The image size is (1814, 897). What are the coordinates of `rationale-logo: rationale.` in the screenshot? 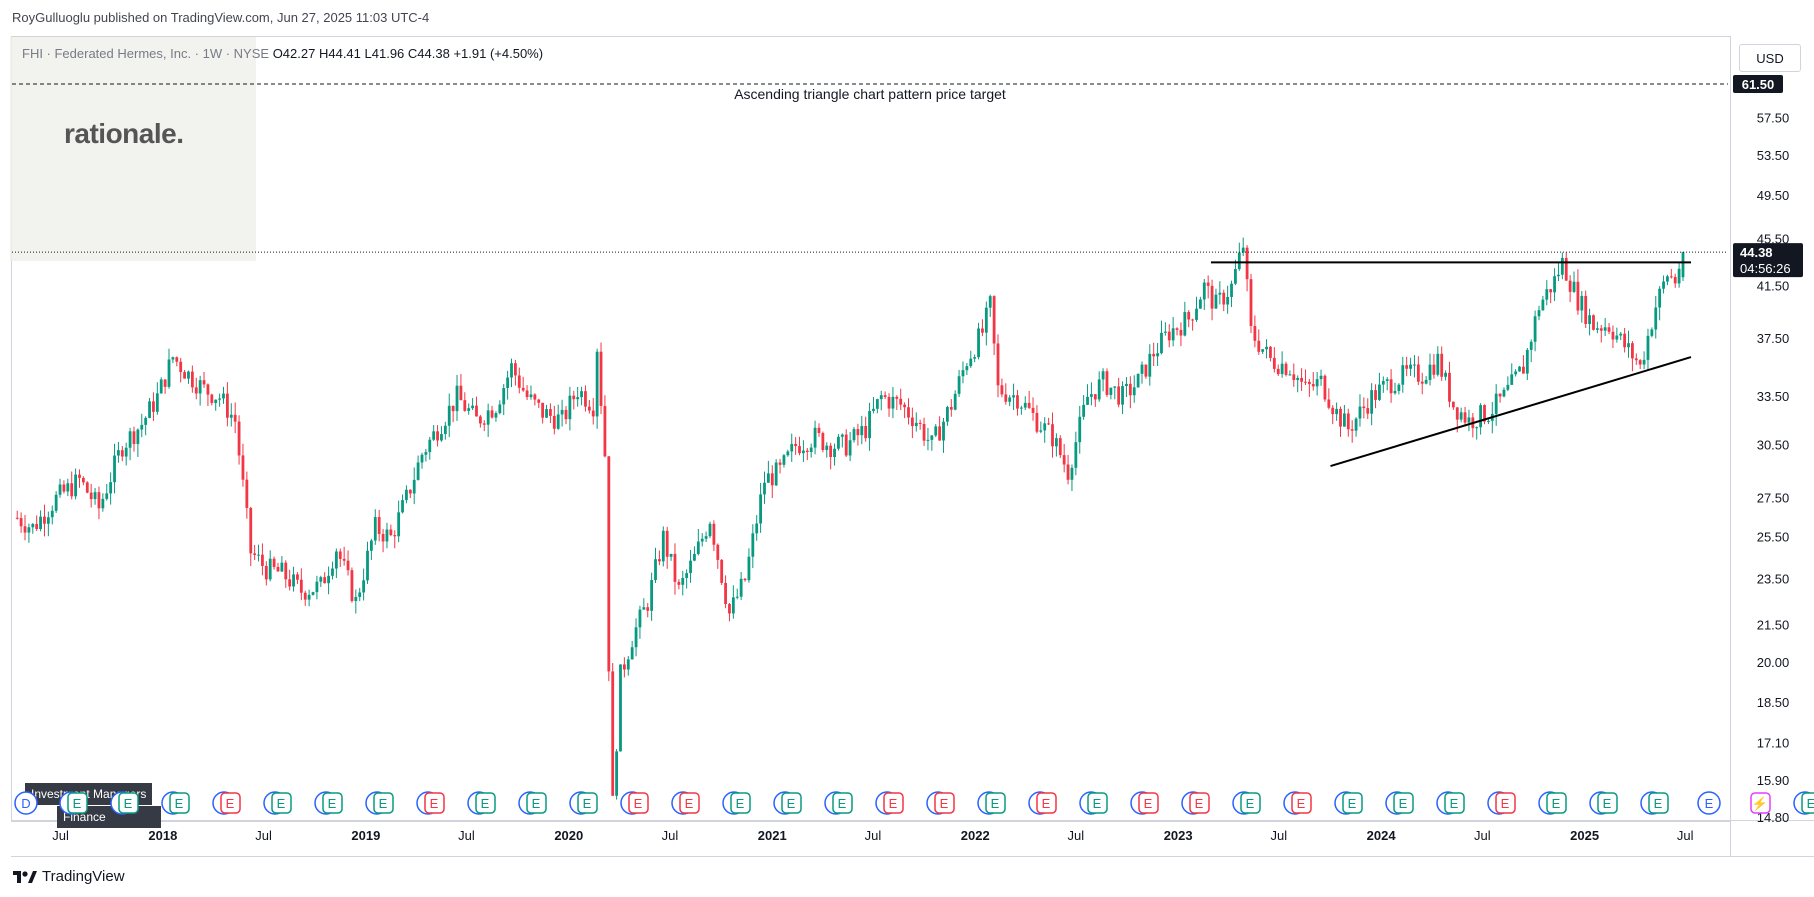 It's located at (124, 133).